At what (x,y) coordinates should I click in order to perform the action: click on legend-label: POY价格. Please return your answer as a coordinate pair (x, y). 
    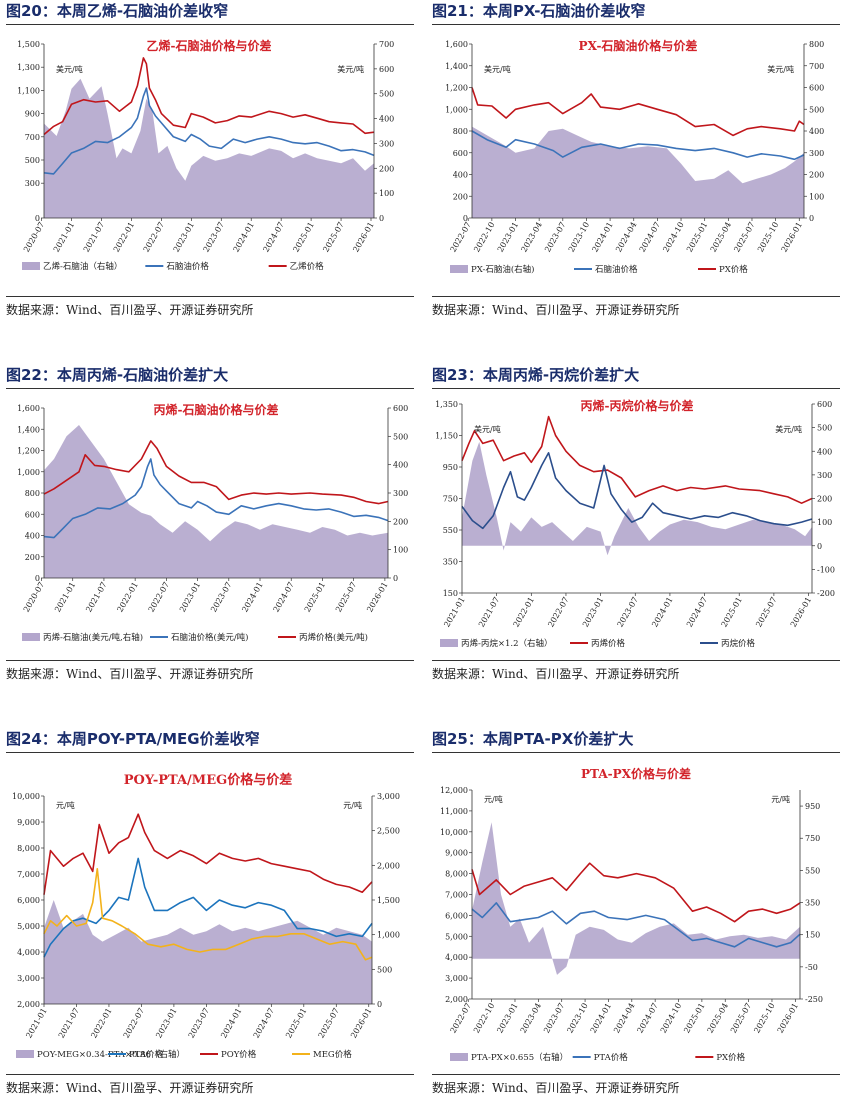
    Looking at the image, I should click on (239, 1054).